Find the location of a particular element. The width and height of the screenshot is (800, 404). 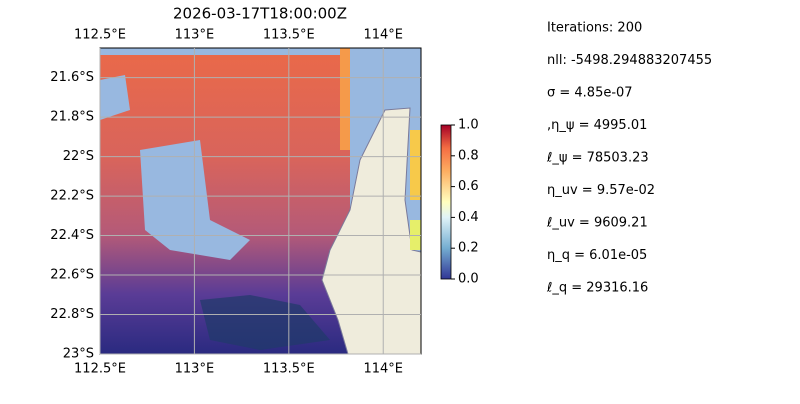

x-tick-label-top: 112.5°E is located at coordinates (100, 35).